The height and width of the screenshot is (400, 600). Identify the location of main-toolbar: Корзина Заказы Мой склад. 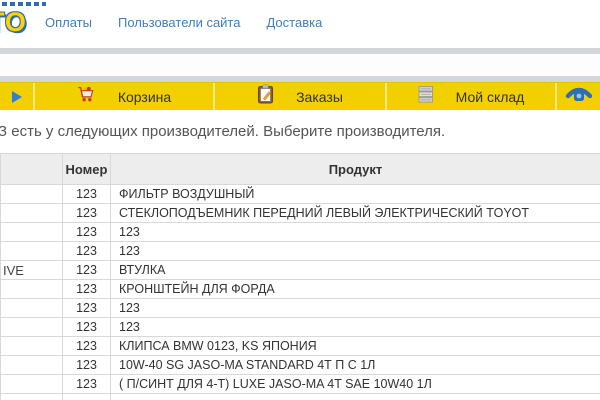
(300, 96).